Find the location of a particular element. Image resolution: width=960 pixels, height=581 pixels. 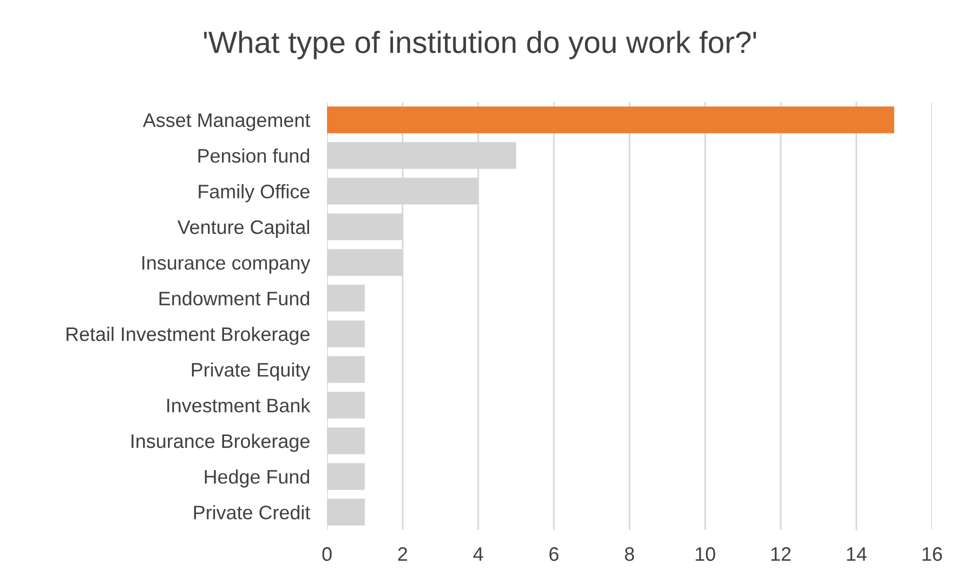

y-tick-label: Retail Investment Brokerage is located at coordinates (188, 335).